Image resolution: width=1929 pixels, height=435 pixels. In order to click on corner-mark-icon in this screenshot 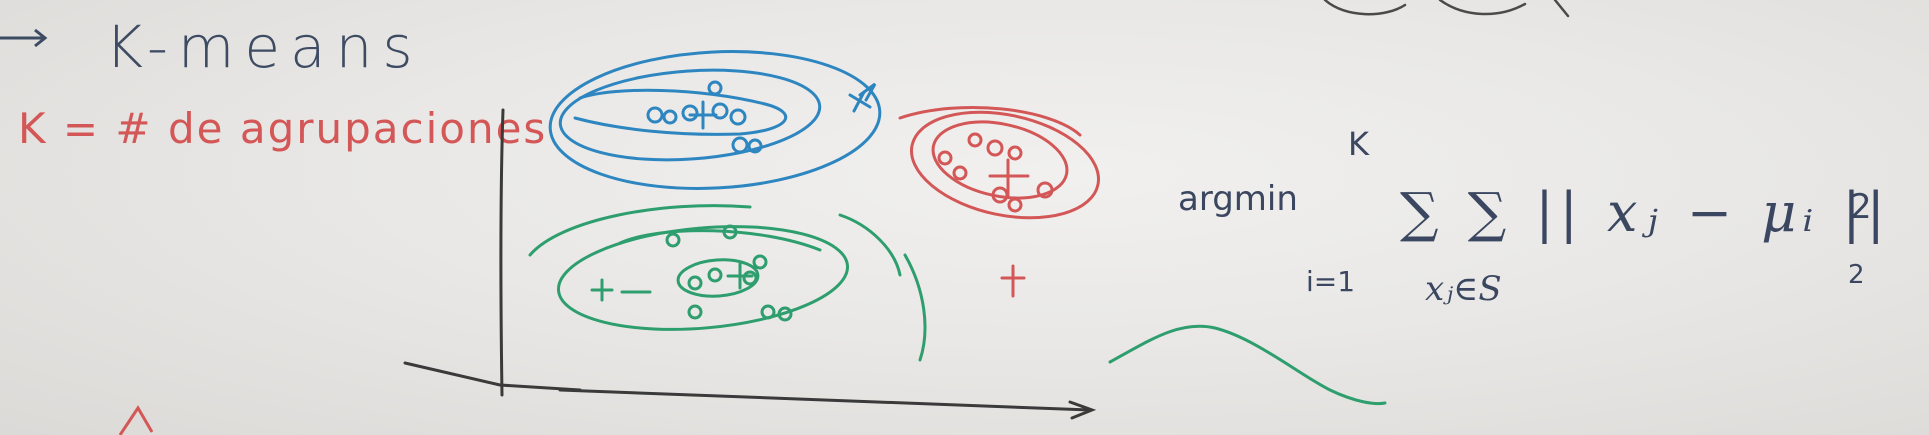, I will do `click(136, 420)`.